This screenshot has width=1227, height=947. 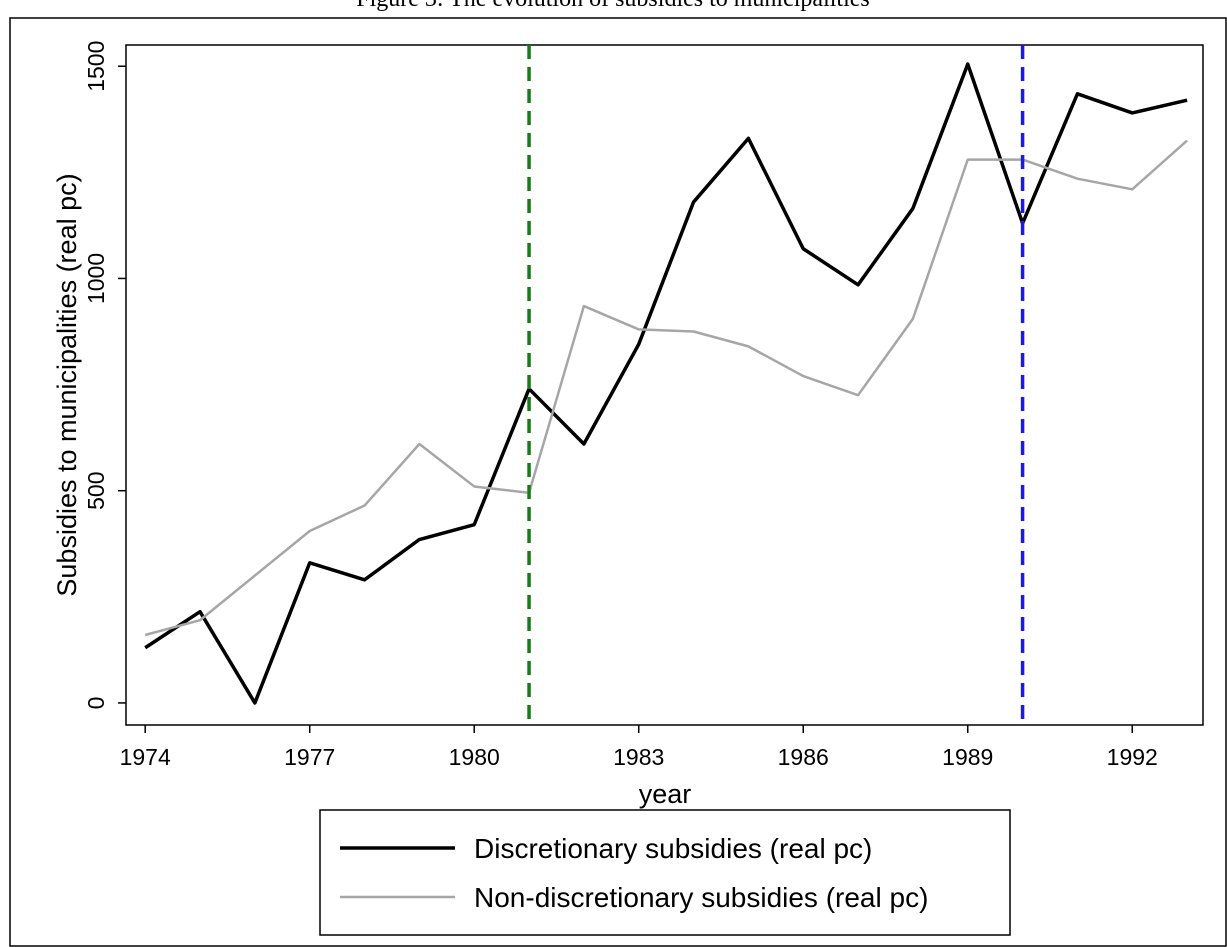 I want to click on x-tick-label: 1983, so click(x=638, y=757).